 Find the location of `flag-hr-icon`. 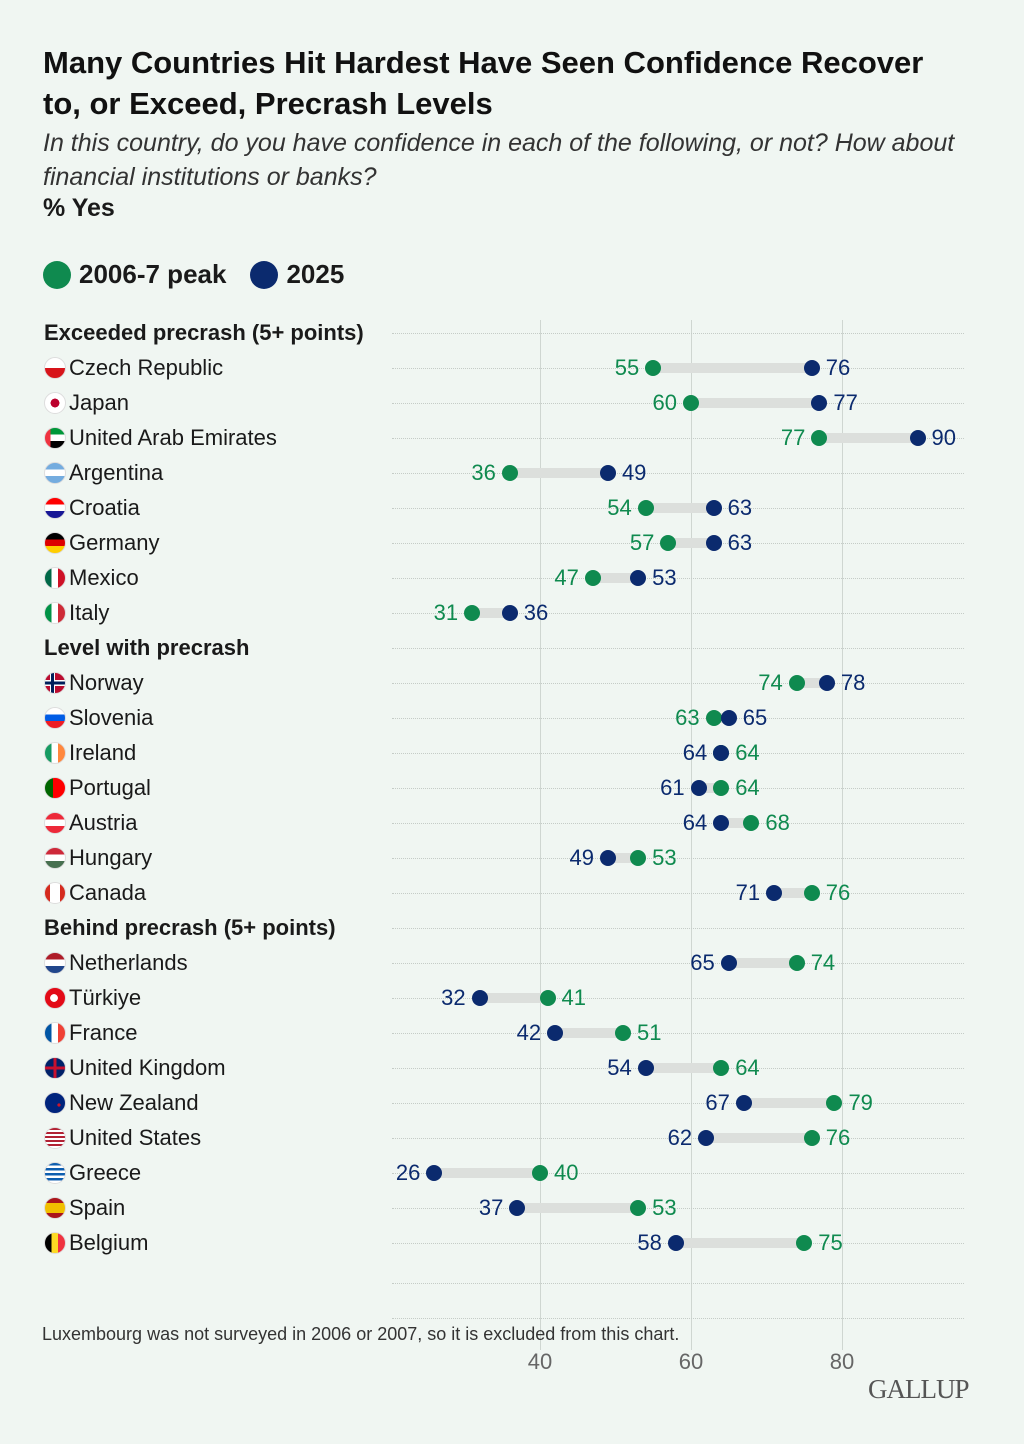

flag-hr-icon is located at coordinates (55, 508).